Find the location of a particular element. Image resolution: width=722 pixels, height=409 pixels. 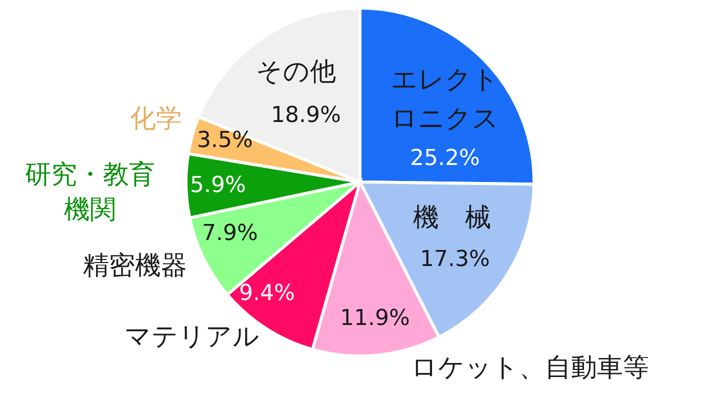

slice-label: マテリアル is located at coordinates (192, 337).